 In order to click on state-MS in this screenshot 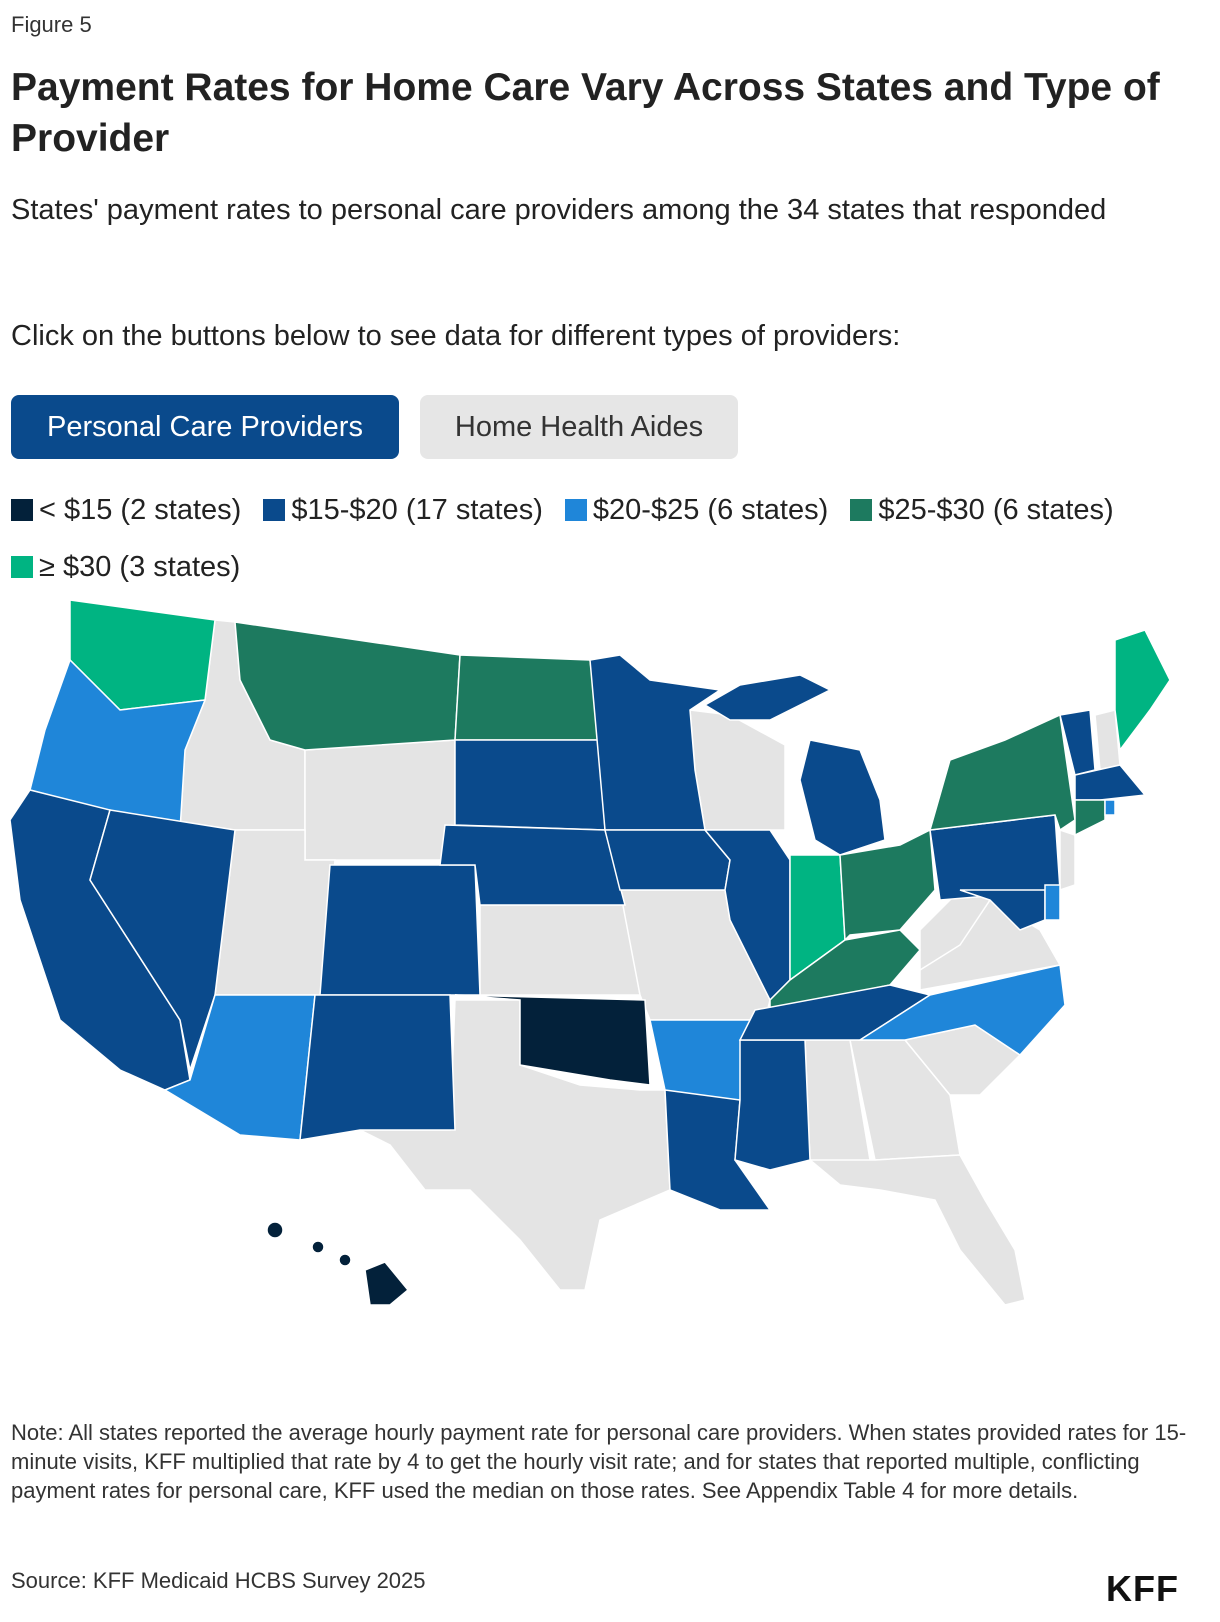, I will do `click(772, 1105)`.